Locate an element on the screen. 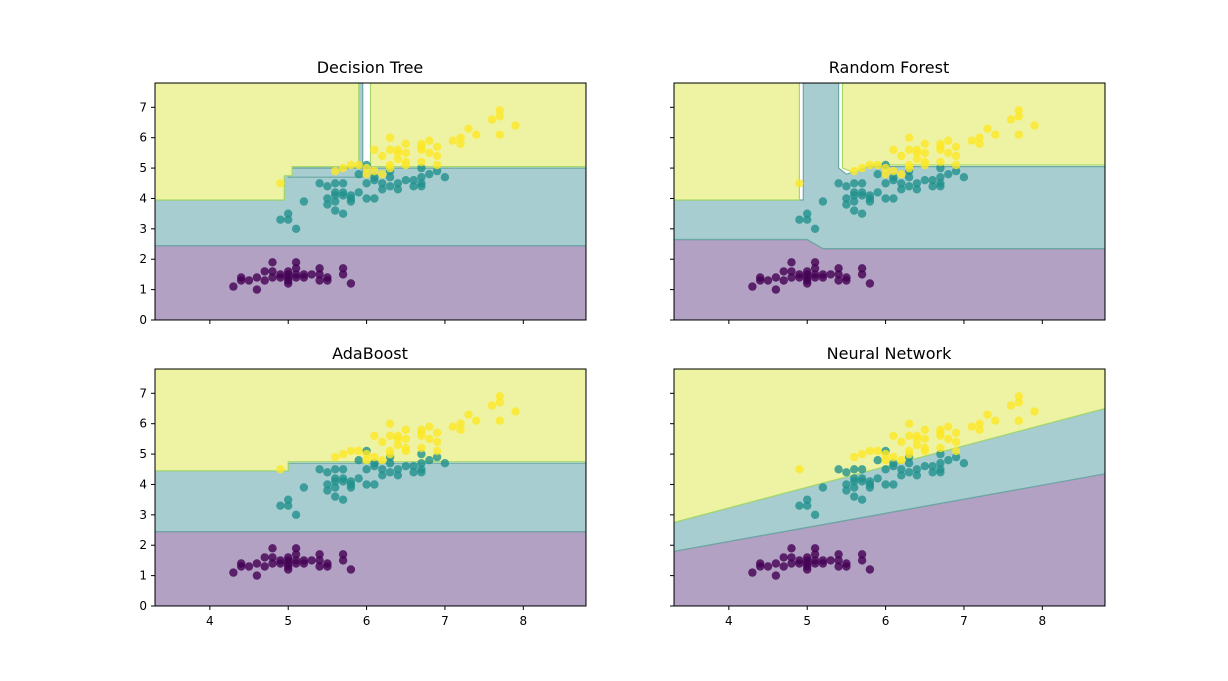 This screenshot has height=681, width=1228. random-forest-panel: Random Forest is located at coordinates (888, 191).